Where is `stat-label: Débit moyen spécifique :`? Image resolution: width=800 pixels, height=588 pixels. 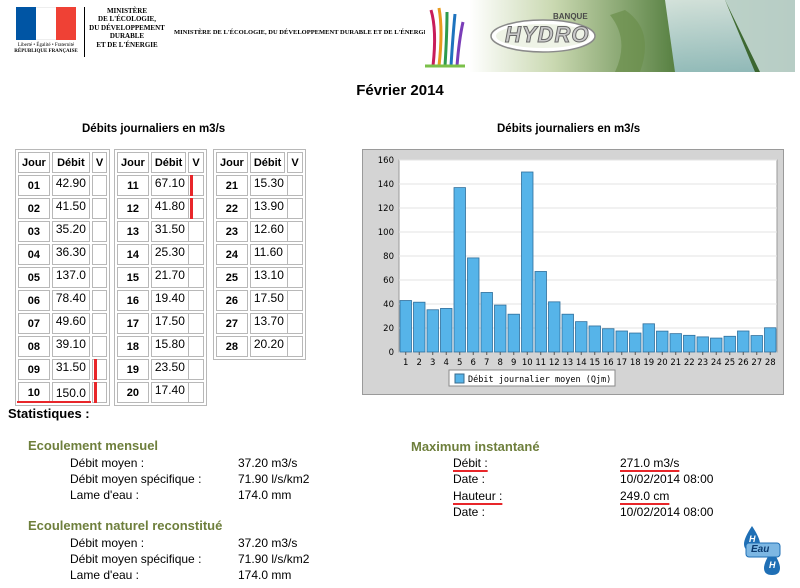
stat-label: Débit moyen spécifique : is located at coordinates (136, 479).